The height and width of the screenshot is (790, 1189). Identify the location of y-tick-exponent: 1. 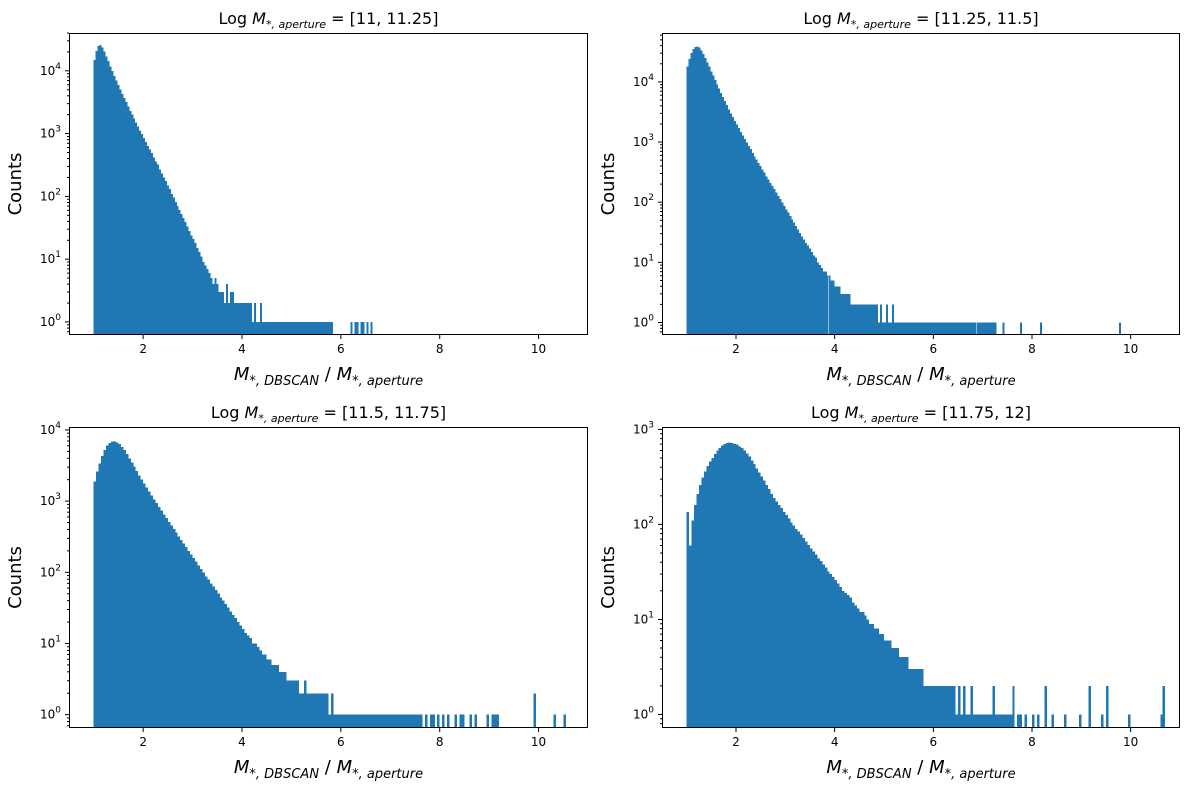
(651, 615).